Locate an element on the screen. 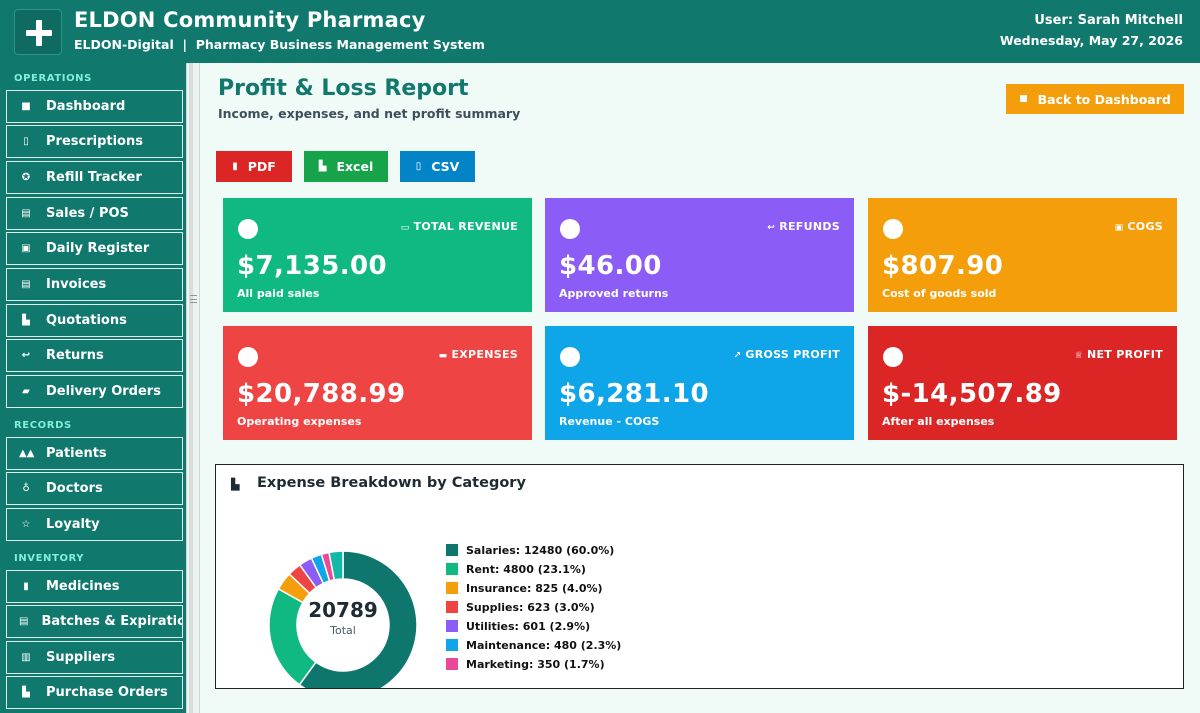 Image resolution: width=1200 pixels, height=713 pixels. sidebar-item-daily-register: ▣ Daily Register is located at coordinates (94, 248).